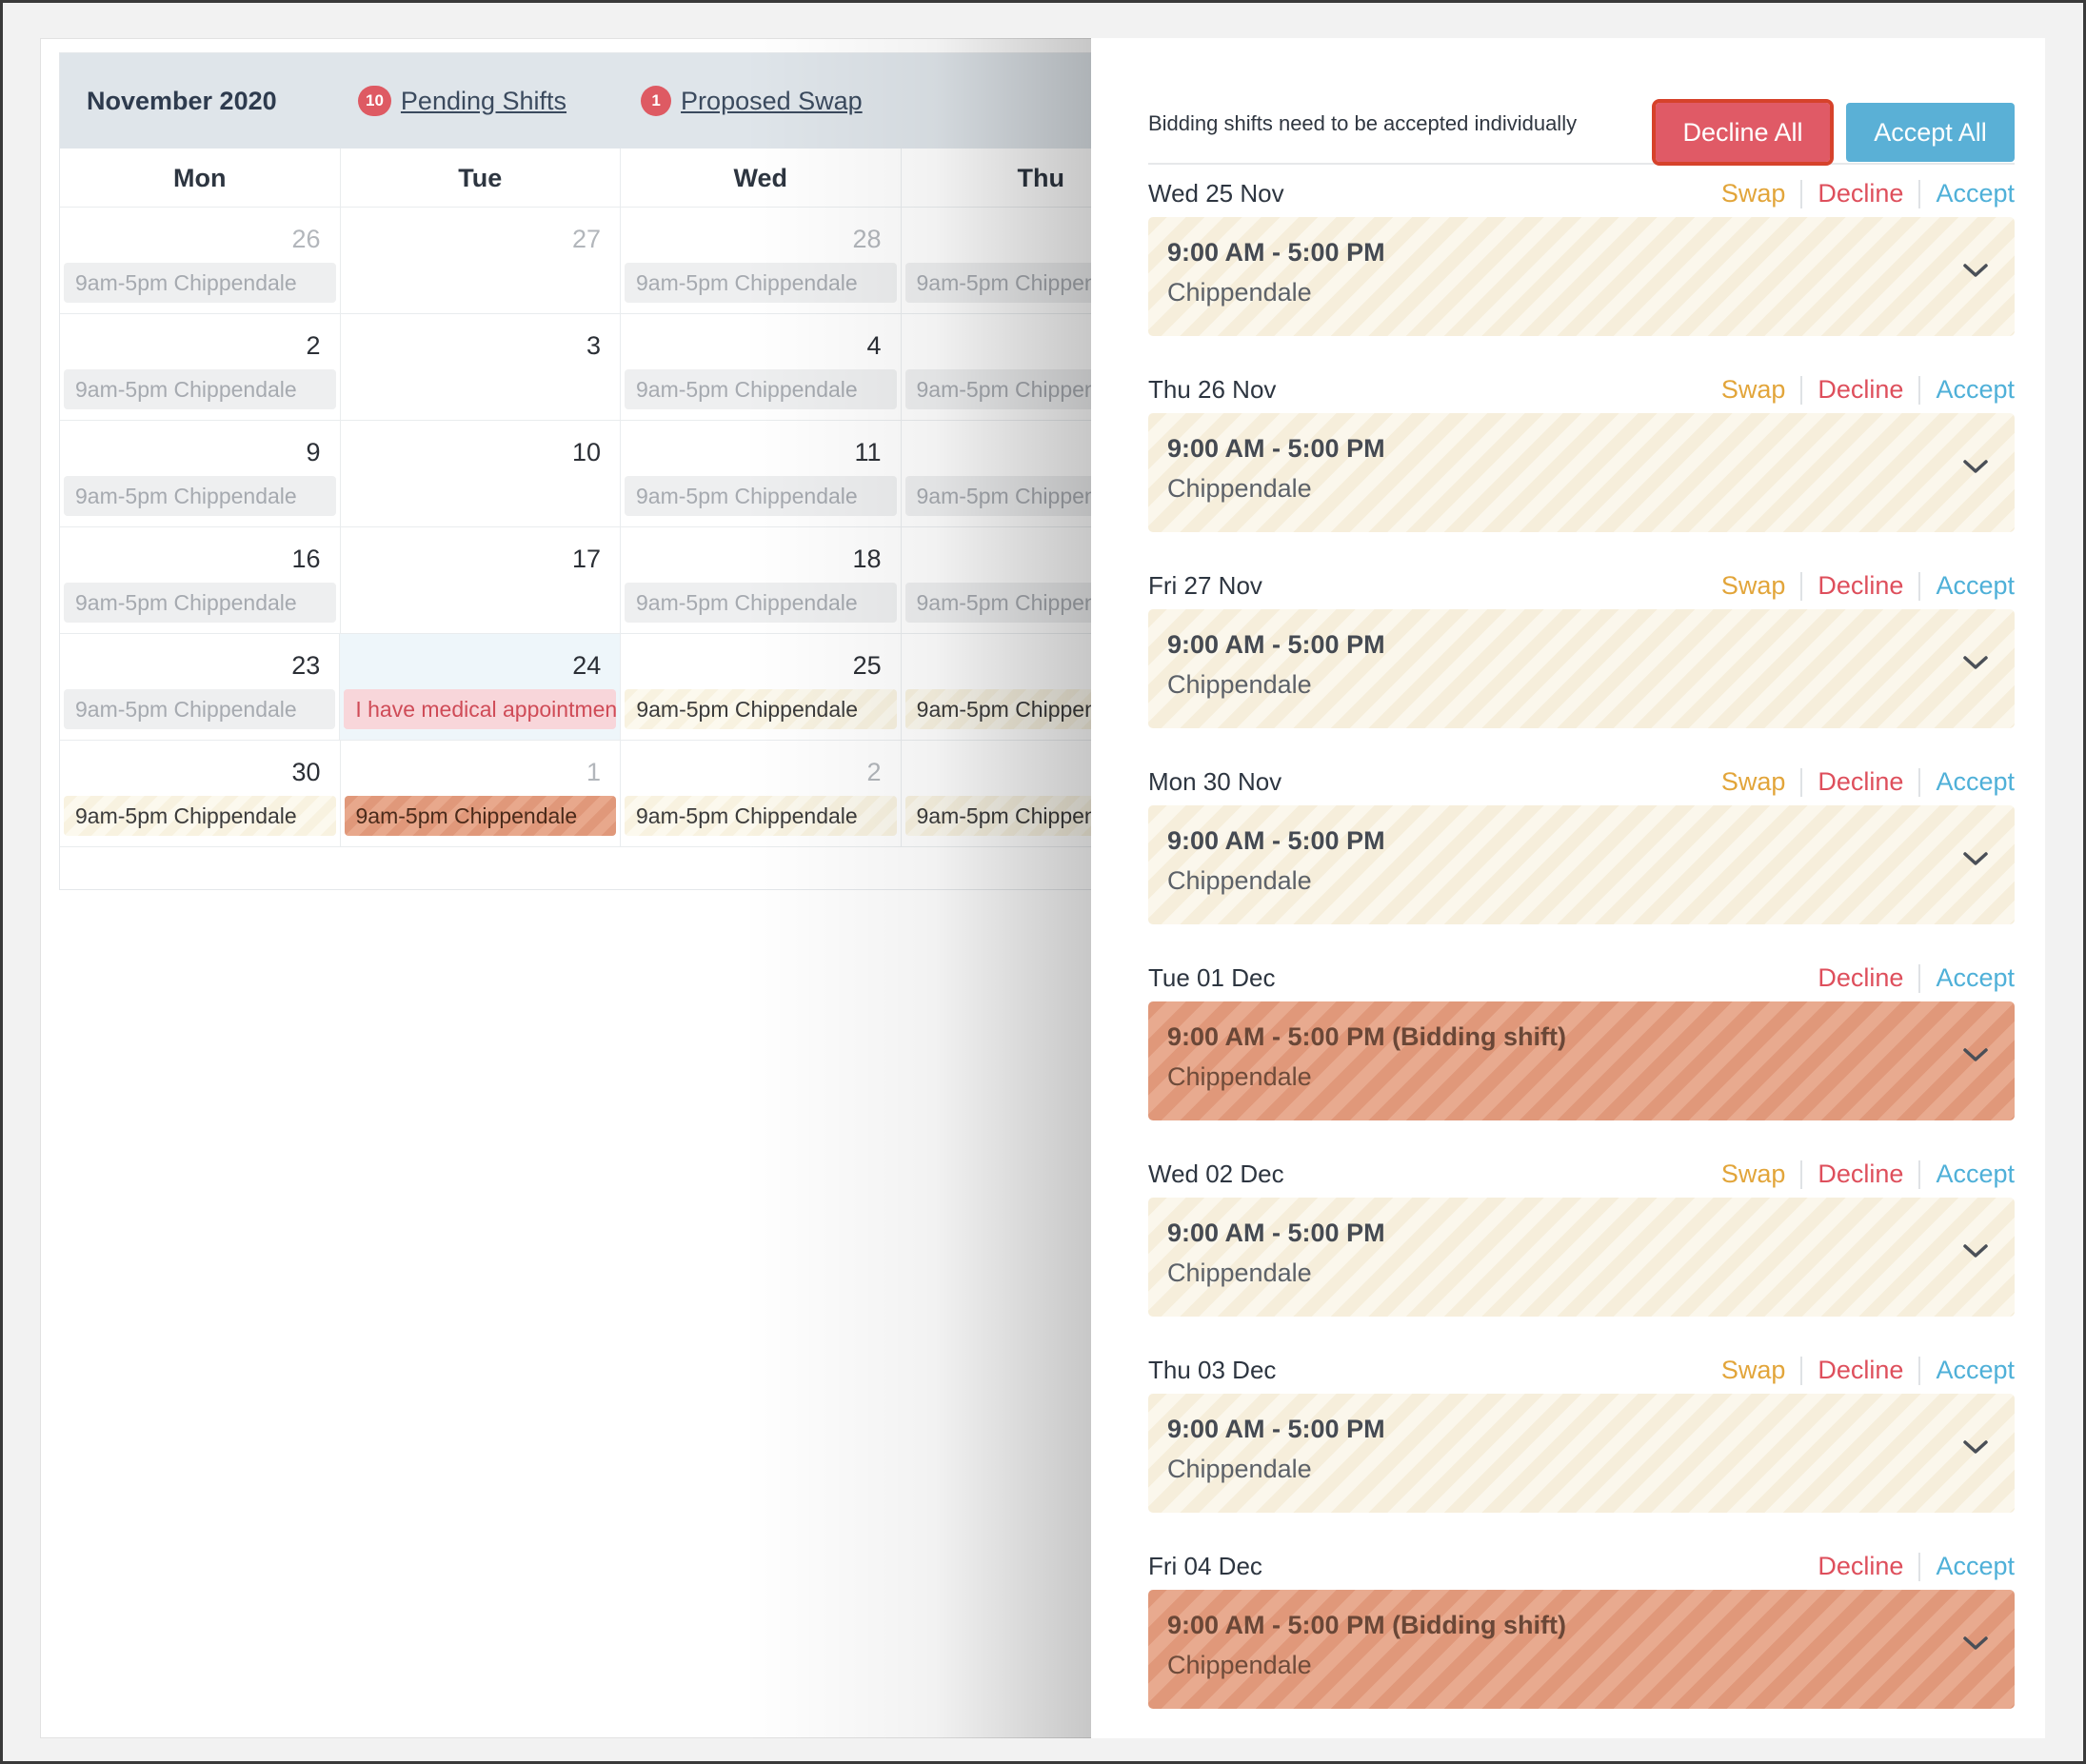 The width and height of the screenshot is (2086, 1764). What do you see at coordinates (484, 101) in the screenshot?
I see `pending-shifts-label: Pending Shifts` at bounding box center [484, 101].